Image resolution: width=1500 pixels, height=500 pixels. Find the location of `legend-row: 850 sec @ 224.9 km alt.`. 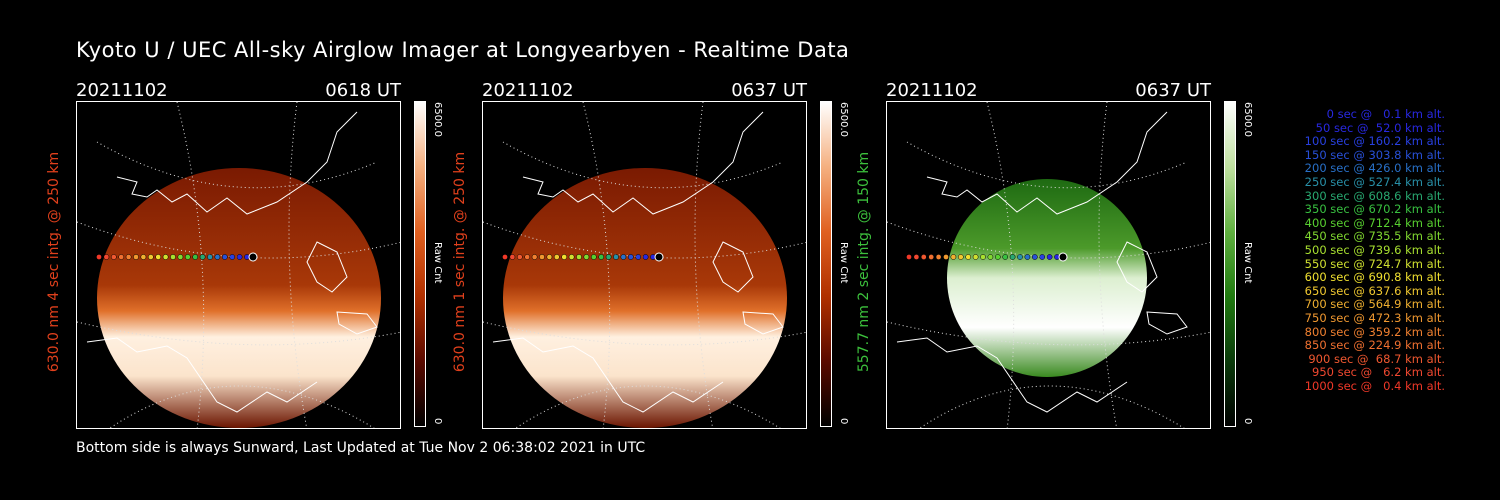

legend-row: 850 sec @ 224.9 km alt. is located at coordinates (1373, 345).